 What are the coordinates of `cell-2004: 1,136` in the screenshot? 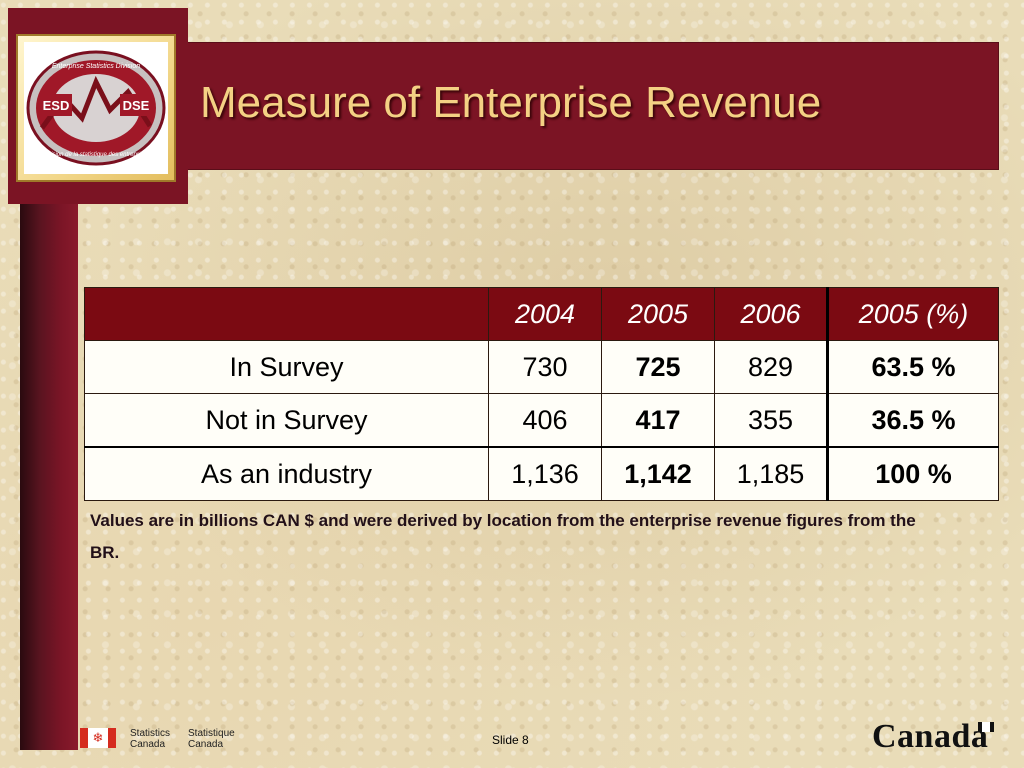 It's located at (545, 473).